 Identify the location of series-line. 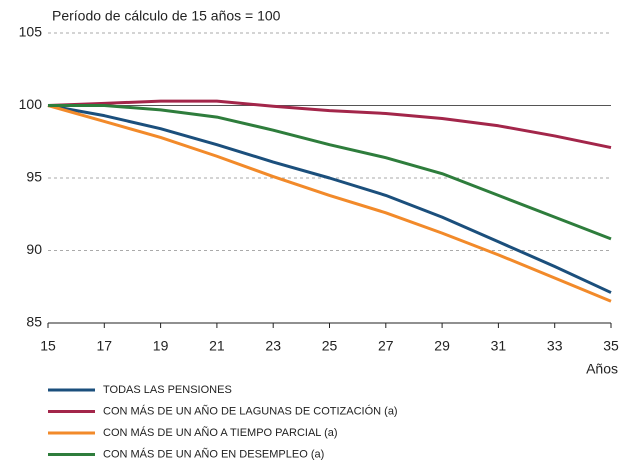
(329, 124).